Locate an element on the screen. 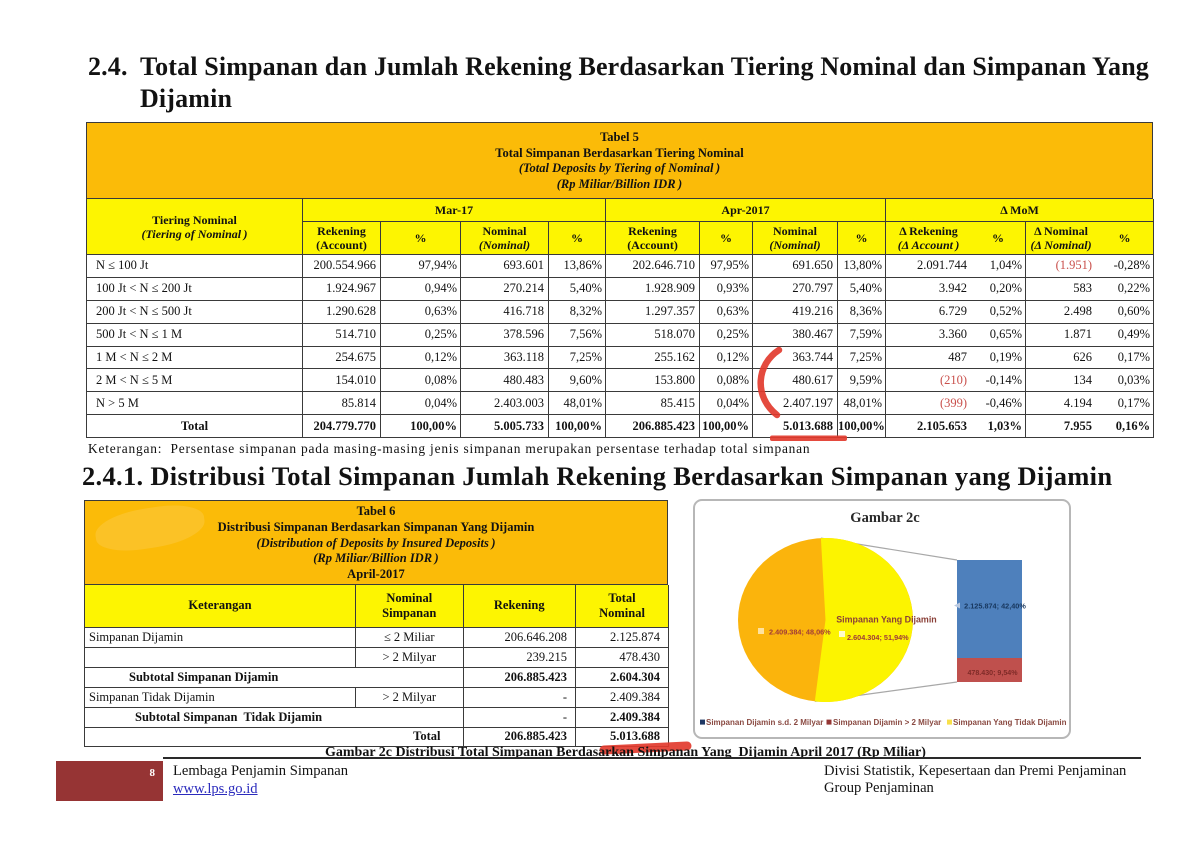  svg-text: 2.125.874; 42,40% is located at coordinates (995, 606).